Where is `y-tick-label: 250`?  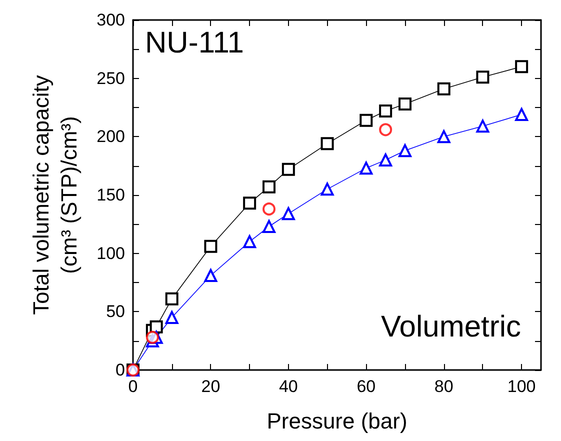
y-tick-label: 250 is located at coordinates (110, 78).